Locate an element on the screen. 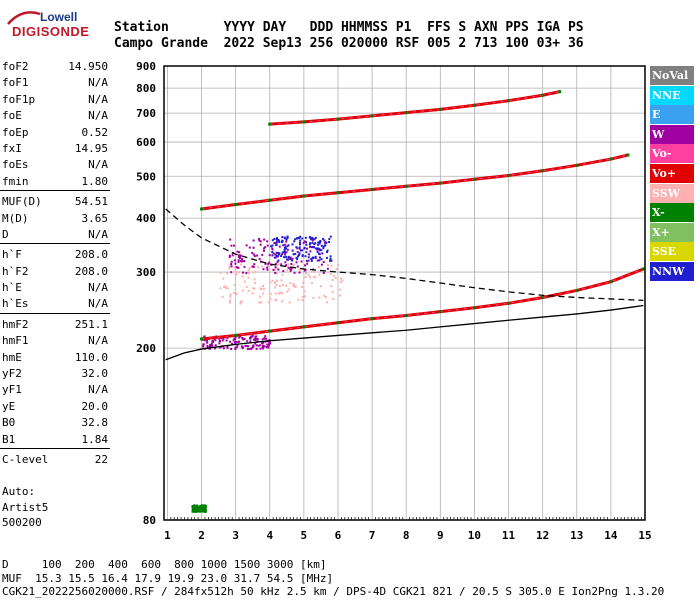  param-row: foF1p N/A is located at coordinates (55, 99).